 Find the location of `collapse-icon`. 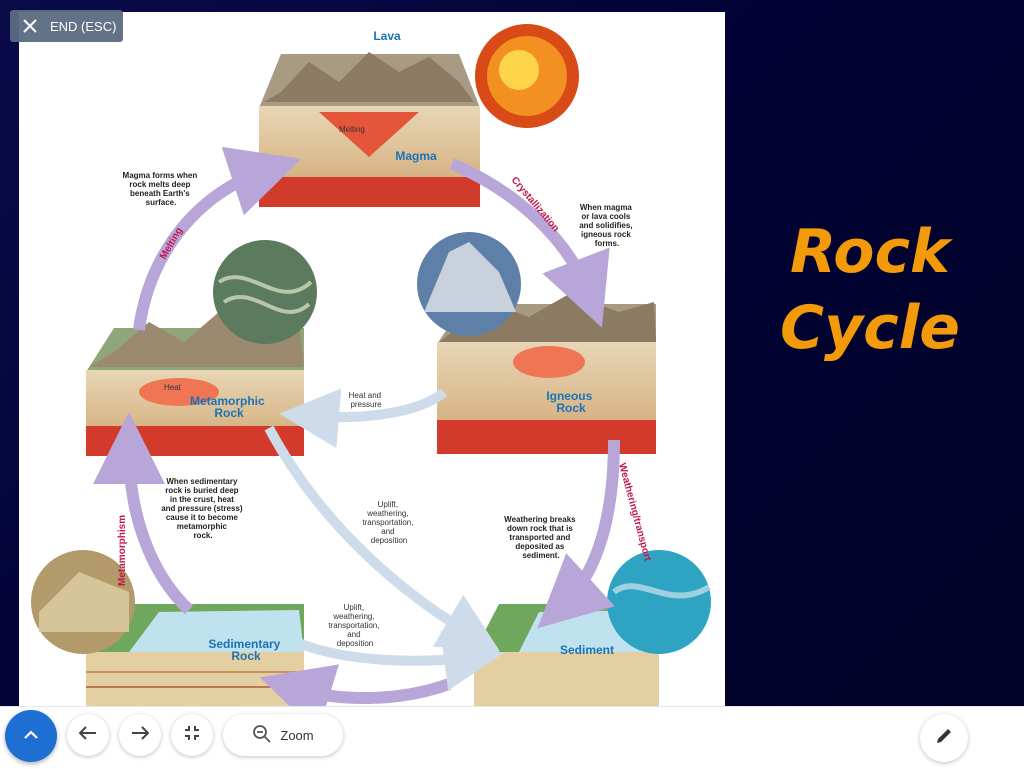

collapse-icon is located at coordinates (192, 735).